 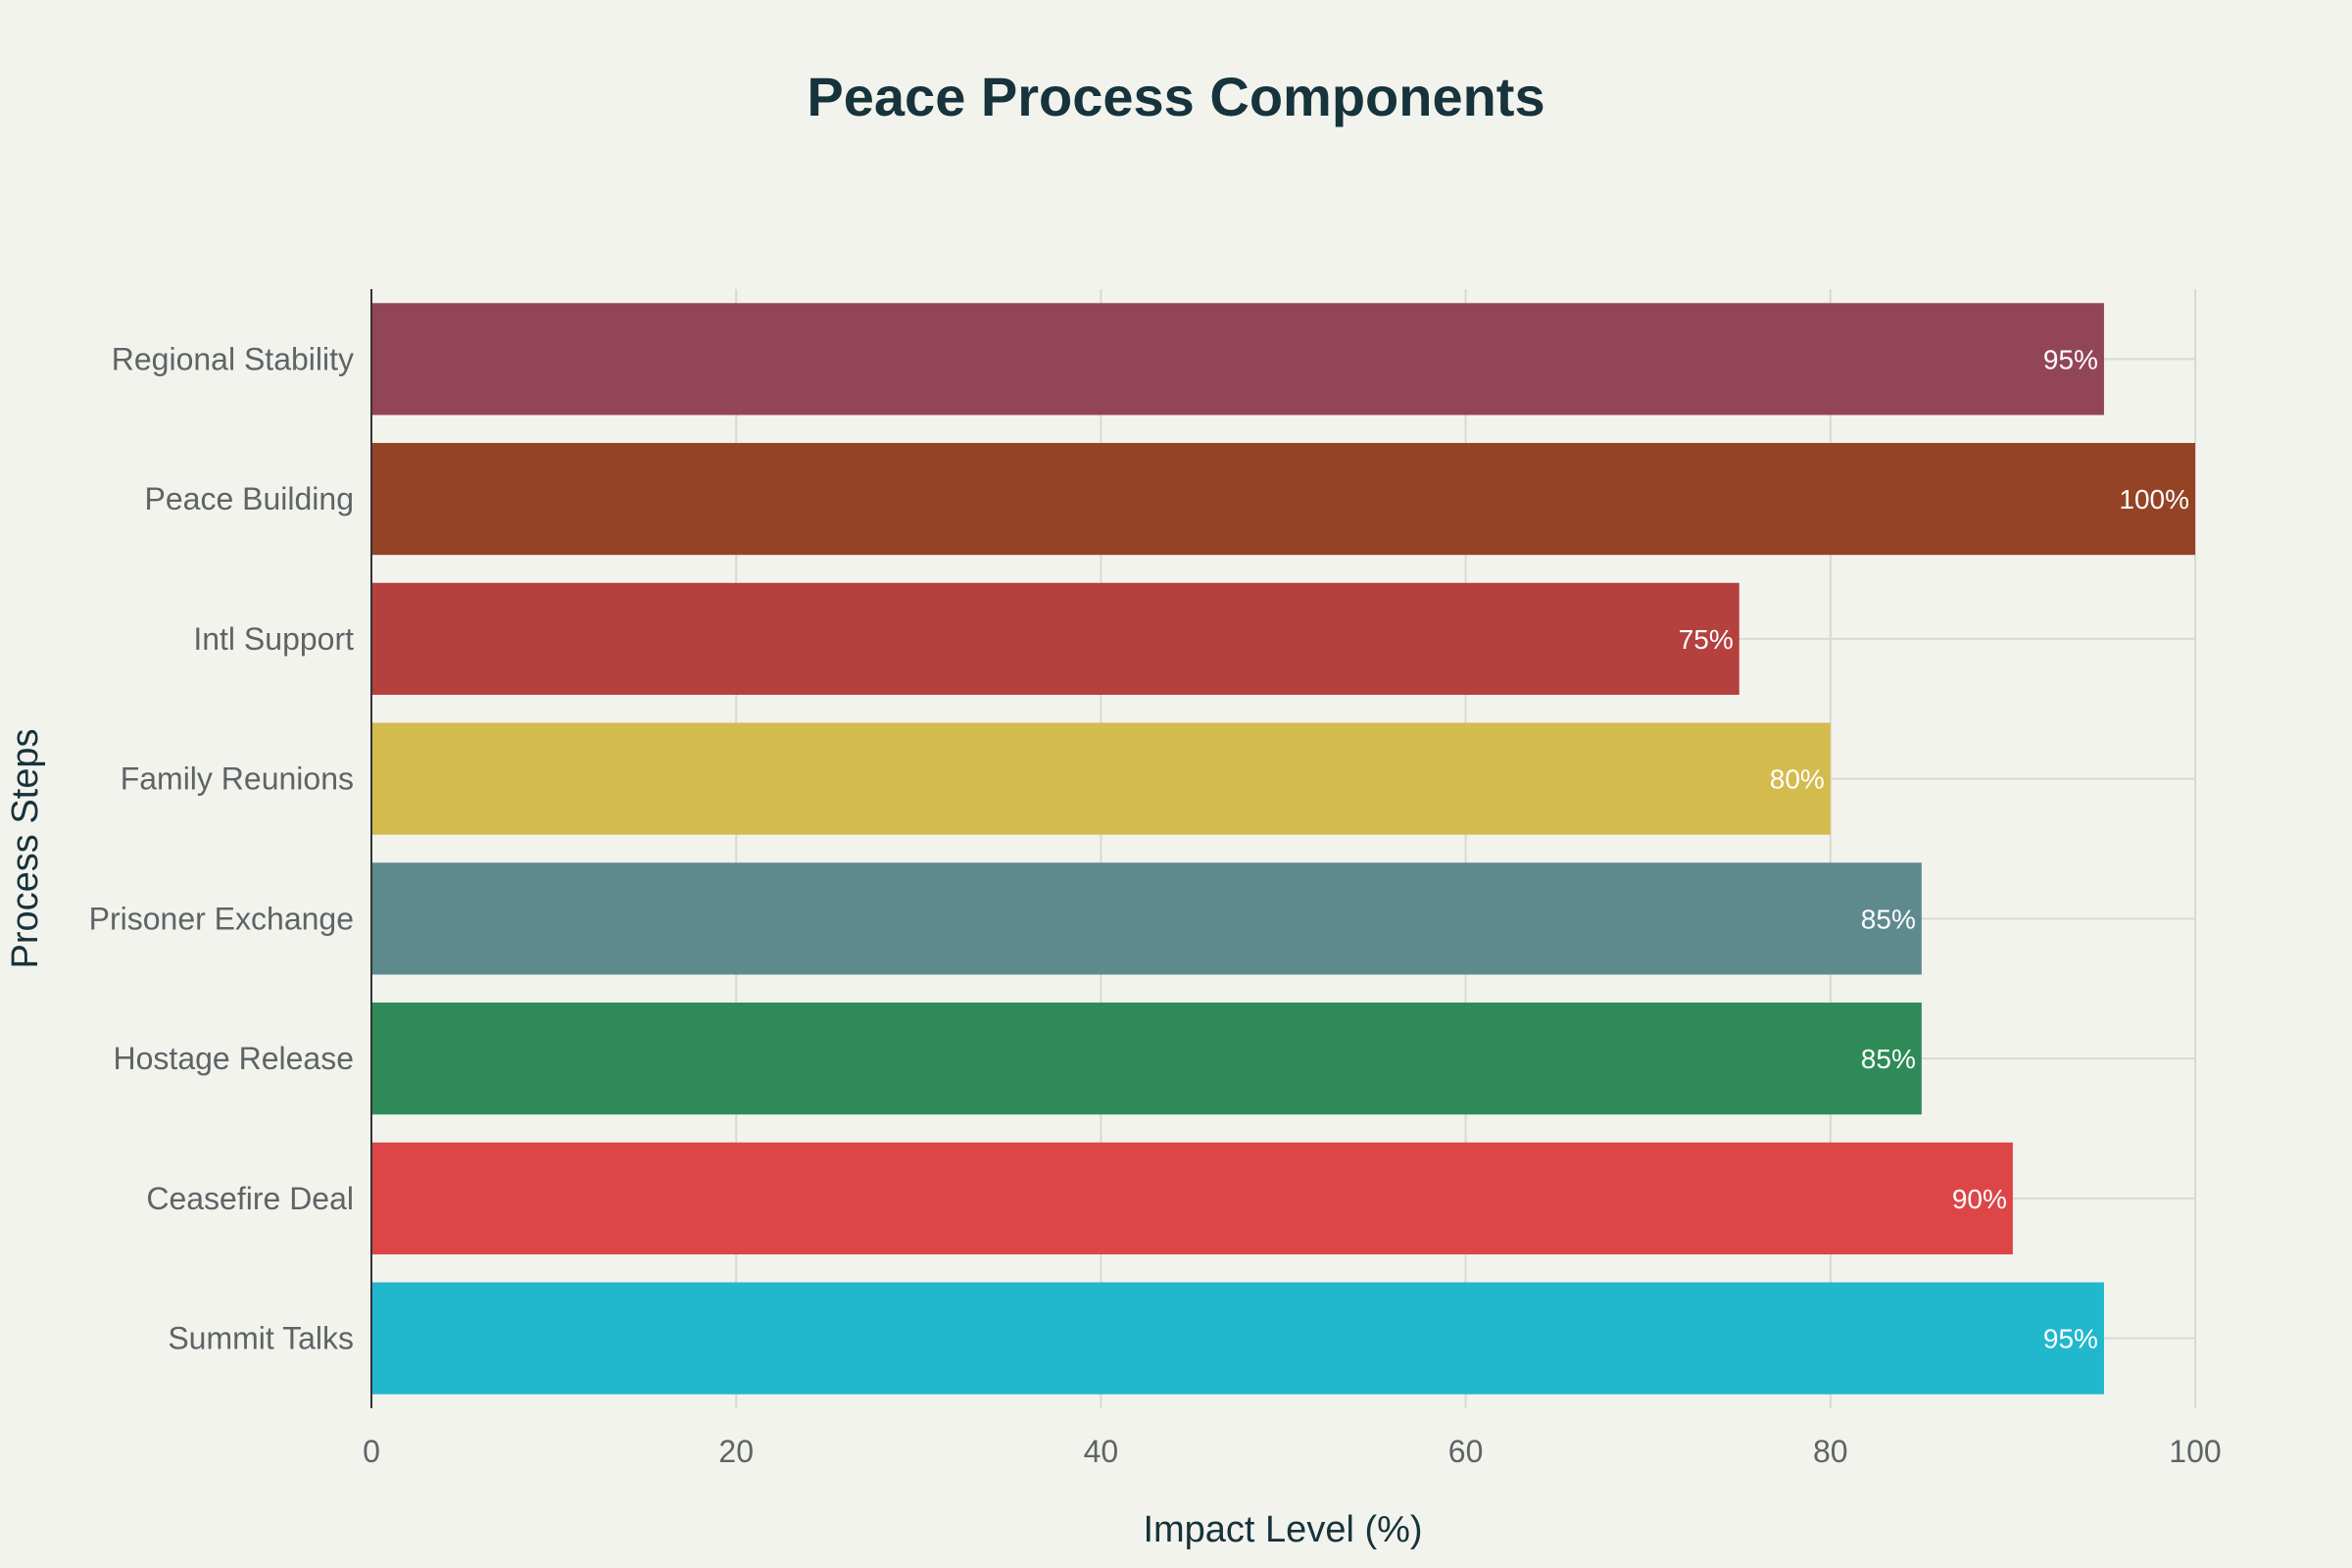 What do you see at coordinates (1979, 1199) in the screenshot?
I see `bar-value-label: 90%` at bounding box center [1979, 1199].